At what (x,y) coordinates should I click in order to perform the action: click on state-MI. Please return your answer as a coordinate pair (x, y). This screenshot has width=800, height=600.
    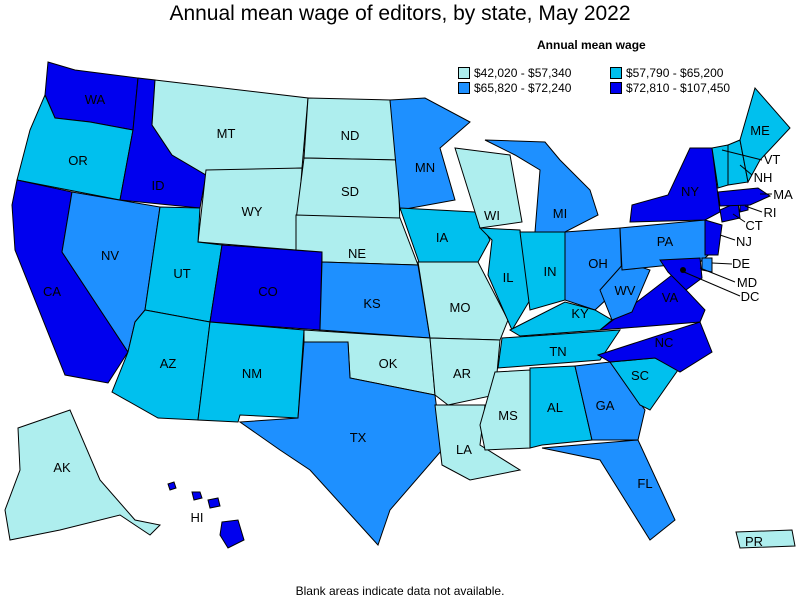
    Looking at the image, I should click on (541, 186).